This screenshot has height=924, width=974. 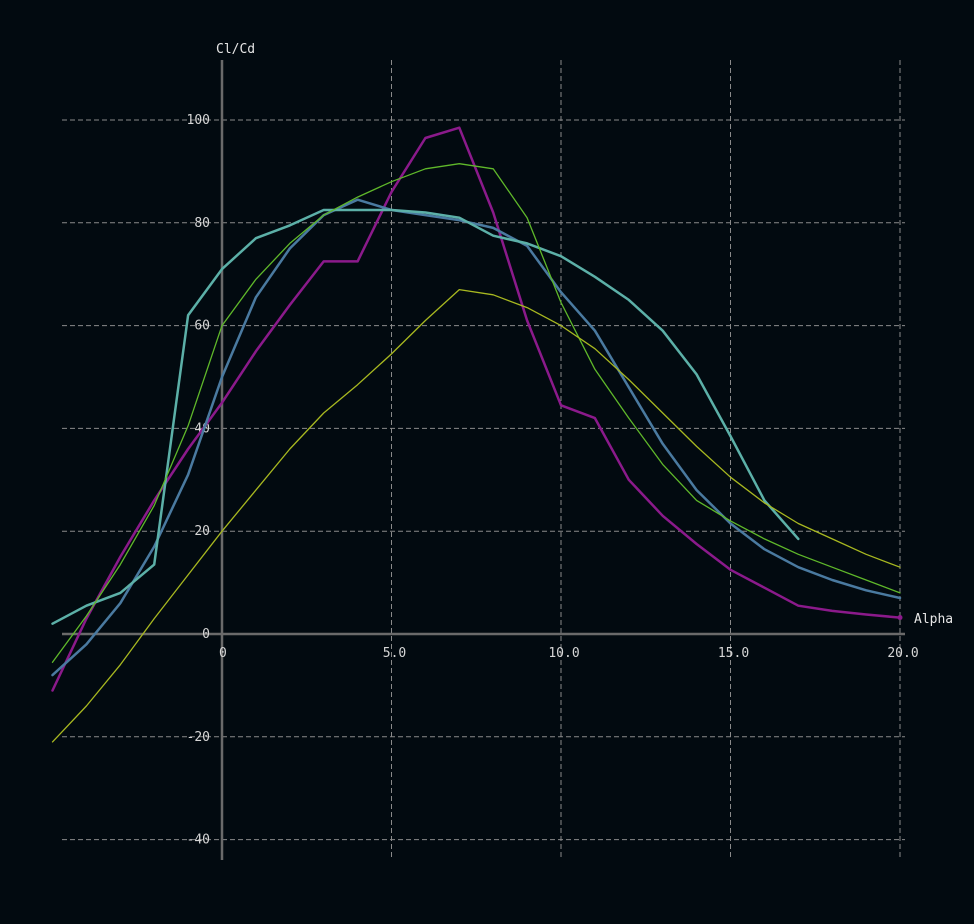 What do you see at coordinates (198, 840) in the screenshot?
I see `y-tick-label: -40` at bounding box center [198, 840].